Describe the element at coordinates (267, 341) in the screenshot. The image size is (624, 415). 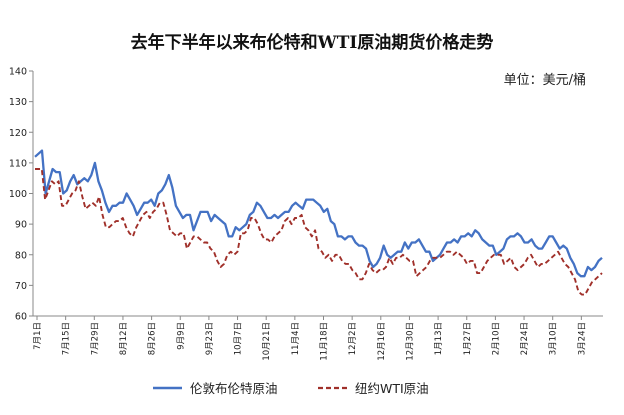
I see `x-tick-label: 10月21日` at that location.